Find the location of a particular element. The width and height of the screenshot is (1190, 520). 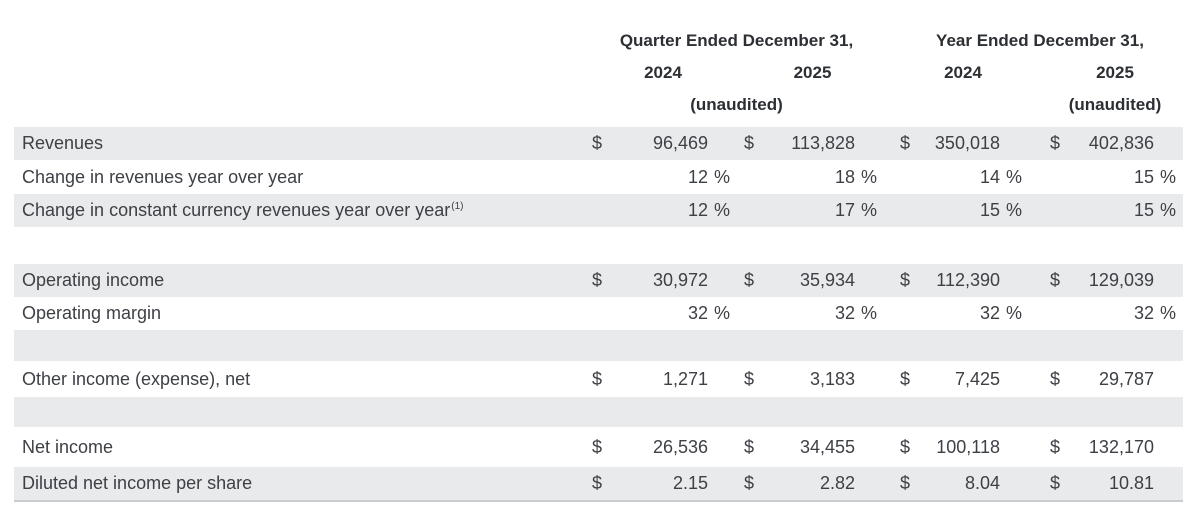

table-row: Revenues $96,469 $113,828 $350,018 $402,836 is located at coordinates (598, 143).